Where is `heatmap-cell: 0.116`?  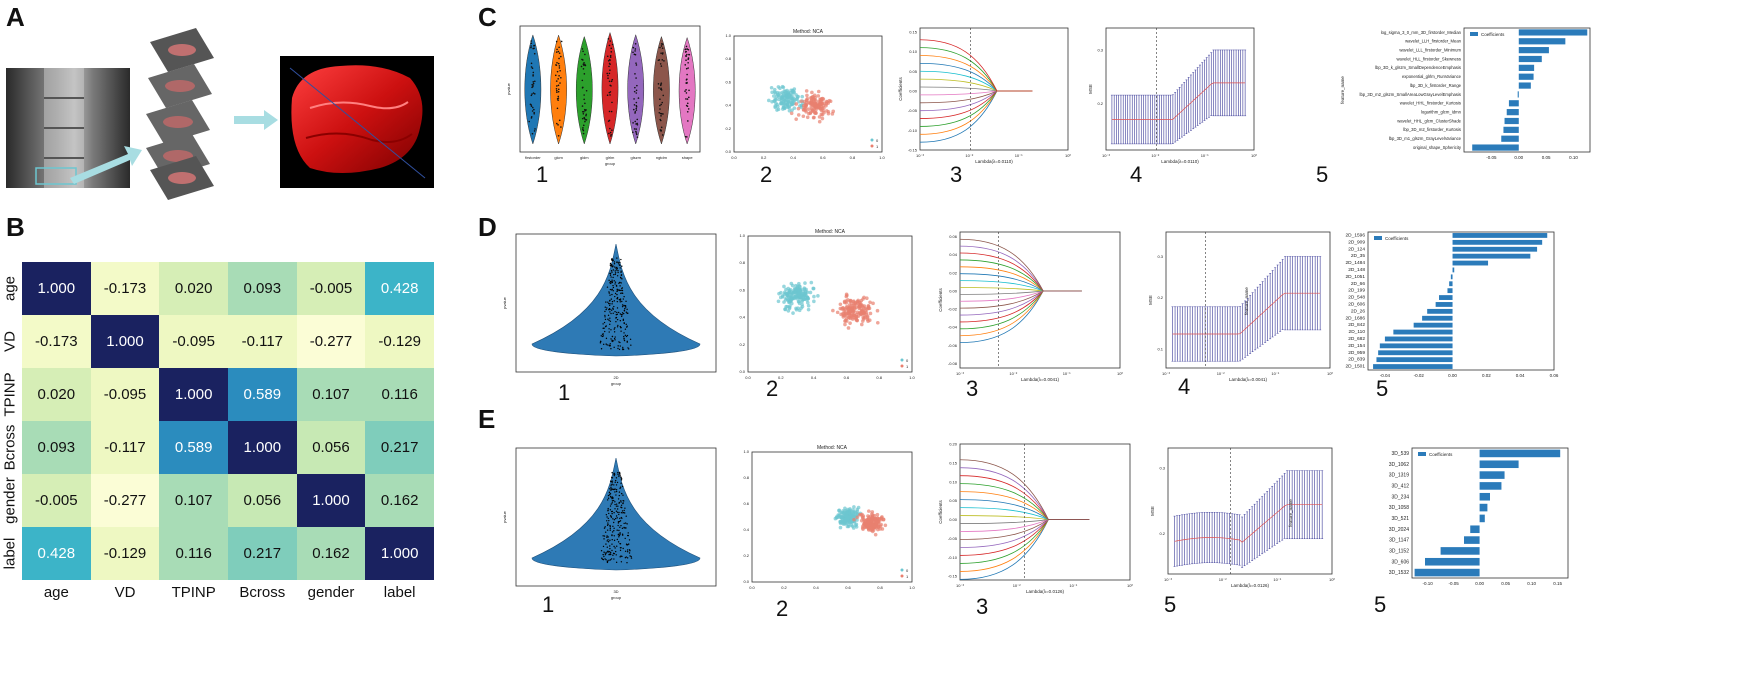
heatmap-cell: 0.116 is located at coordinates (399, 394).